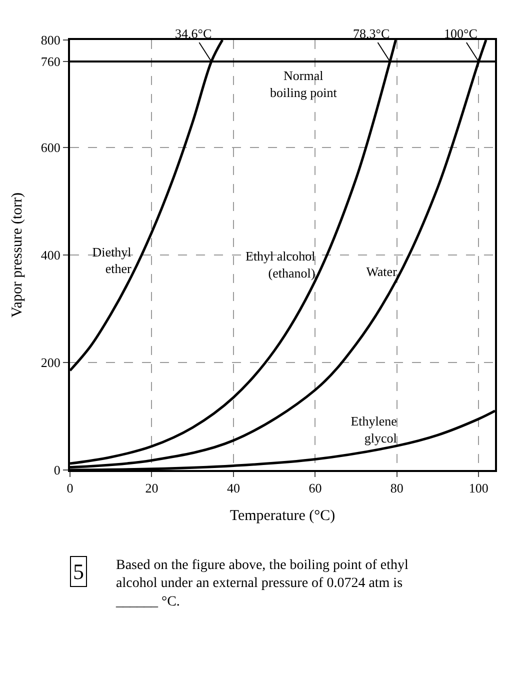 The width and height of the screenshot is (525, 700). I want to click on y-tick-label: 400, so click(50, 255).